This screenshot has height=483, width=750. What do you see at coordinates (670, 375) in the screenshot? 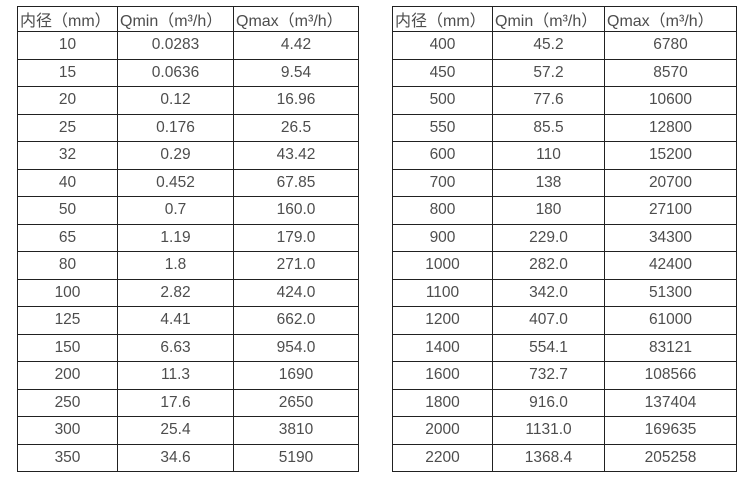
I see `table-cell: 108566` at bounding box center [670, 375].